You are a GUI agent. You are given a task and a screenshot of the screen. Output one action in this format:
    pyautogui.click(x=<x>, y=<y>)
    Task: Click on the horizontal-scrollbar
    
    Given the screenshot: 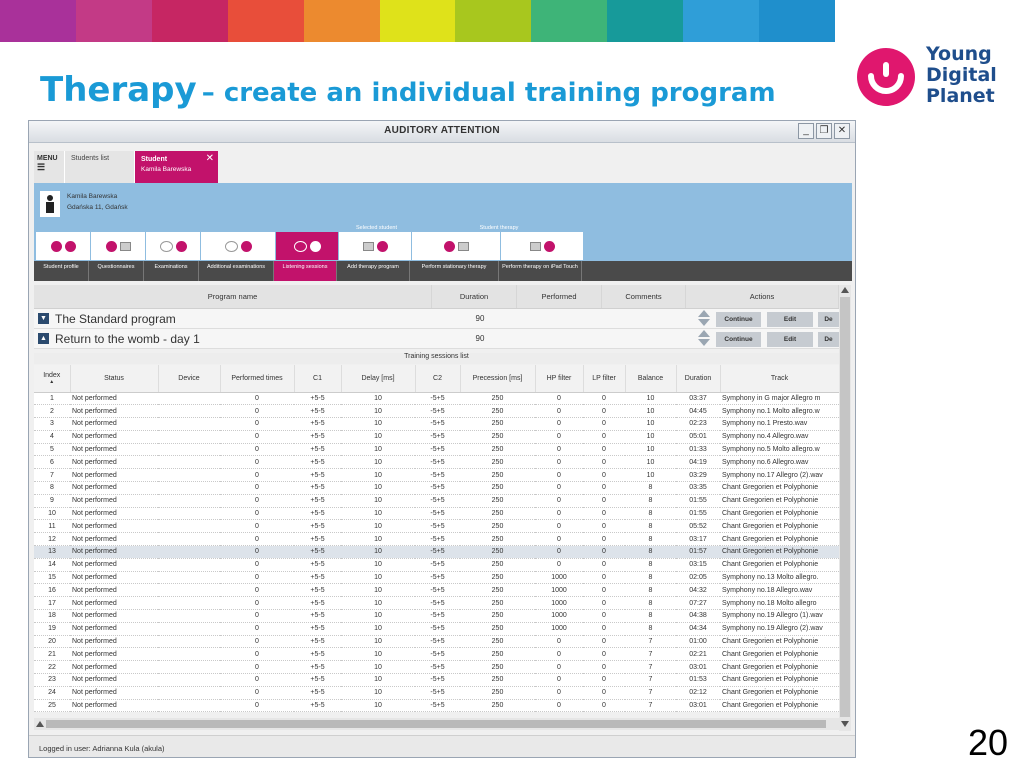 What is the action you would take?
    pyautogui.click(x=436, y=724)
    